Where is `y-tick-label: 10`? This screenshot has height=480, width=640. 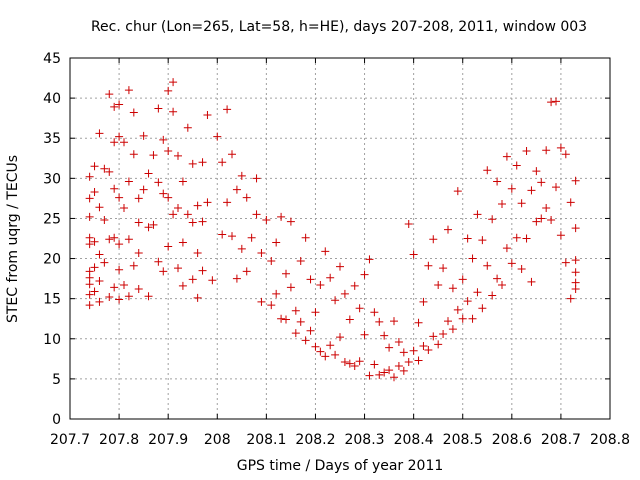
y-tick-label: 10 is located at coordinates (52, 340).